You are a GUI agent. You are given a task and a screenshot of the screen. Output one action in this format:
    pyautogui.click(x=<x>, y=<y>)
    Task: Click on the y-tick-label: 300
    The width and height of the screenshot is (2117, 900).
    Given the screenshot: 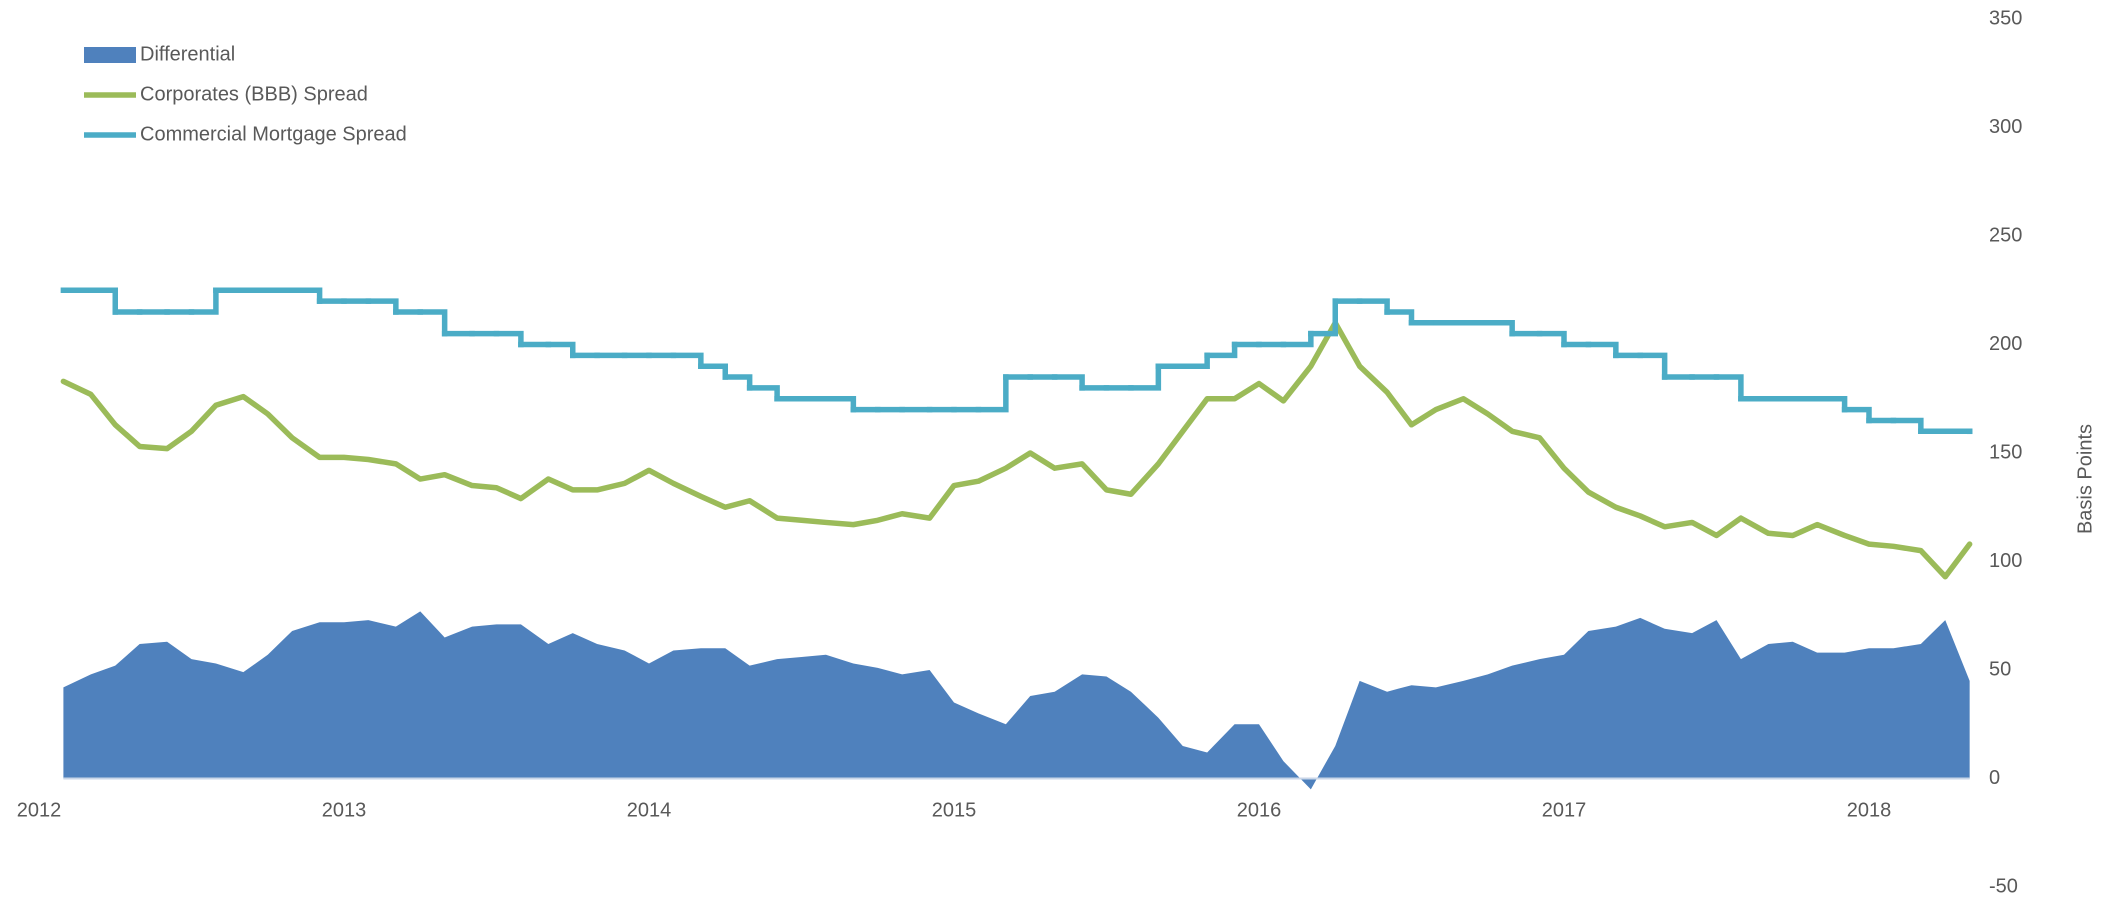 What is the action you would take?
    pyautogui.click(x=2005, y=127)
    